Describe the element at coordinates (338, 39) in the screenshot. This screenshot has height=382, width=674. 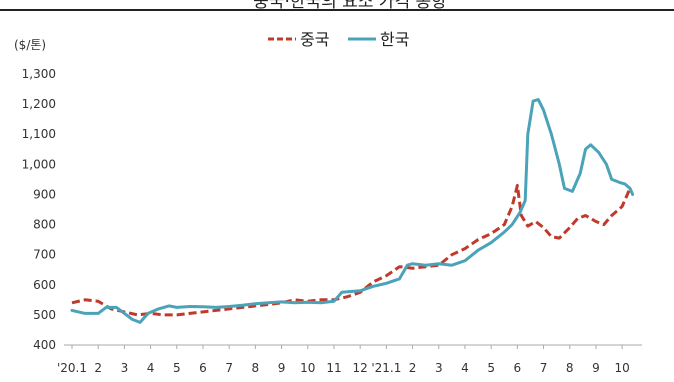
I see `legend: 중국 한국` at that location.